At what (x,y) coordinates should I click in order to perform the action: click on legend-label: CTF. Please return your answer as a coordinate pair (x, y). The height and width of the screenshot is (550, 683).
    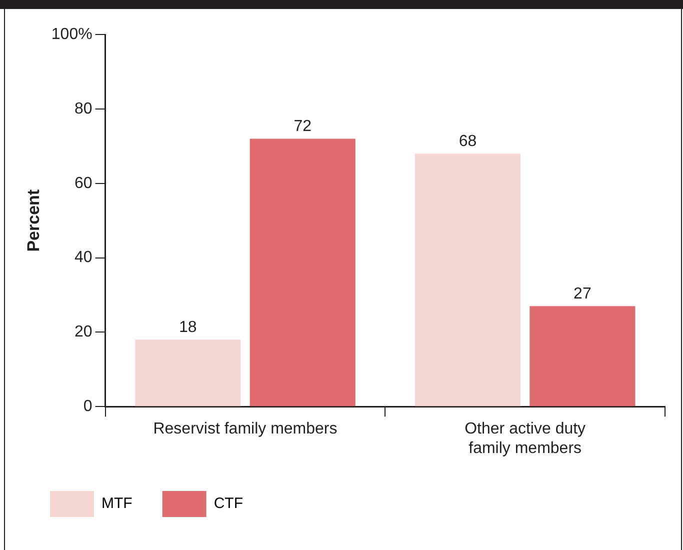
    Looking at the image, I should click on (228, 503).